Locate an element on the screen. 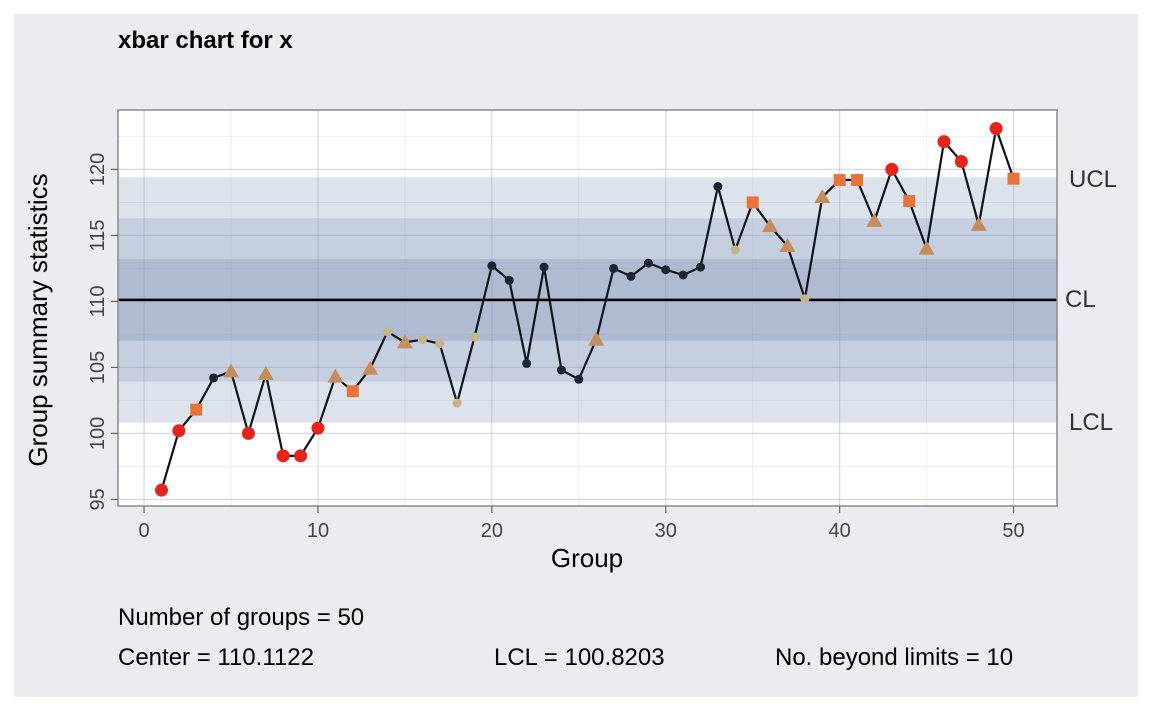  y-tick-label: 105 is located at coordinates (98, 367).